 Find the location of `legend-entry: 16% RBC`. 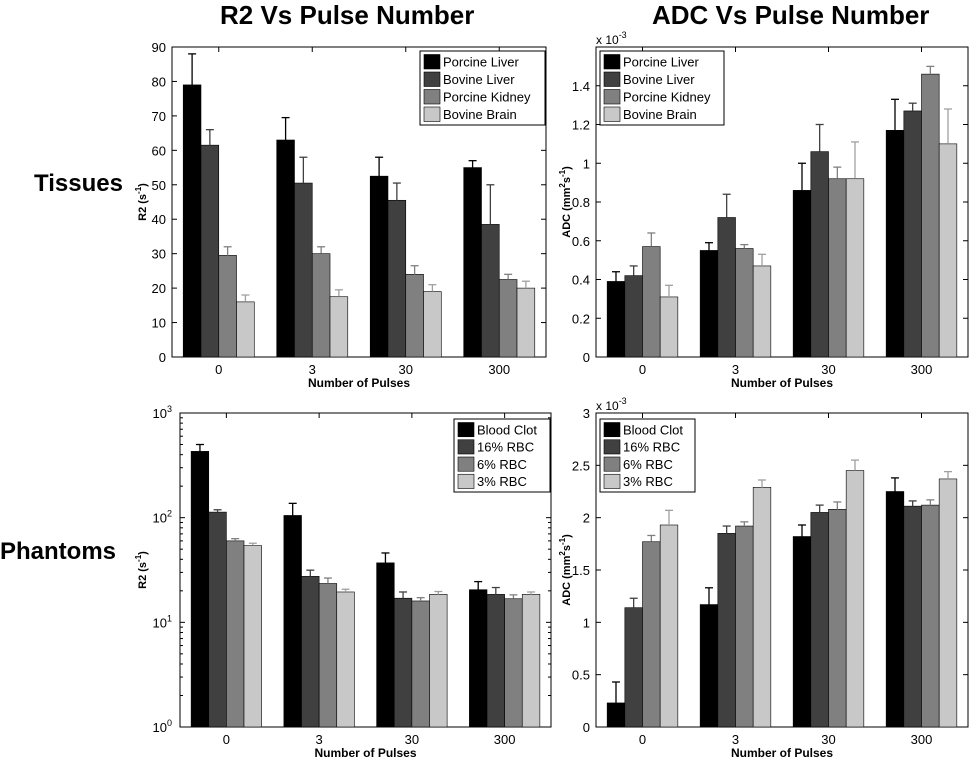

legend-entry: 16% RBC is located at coordinates (505, 447).